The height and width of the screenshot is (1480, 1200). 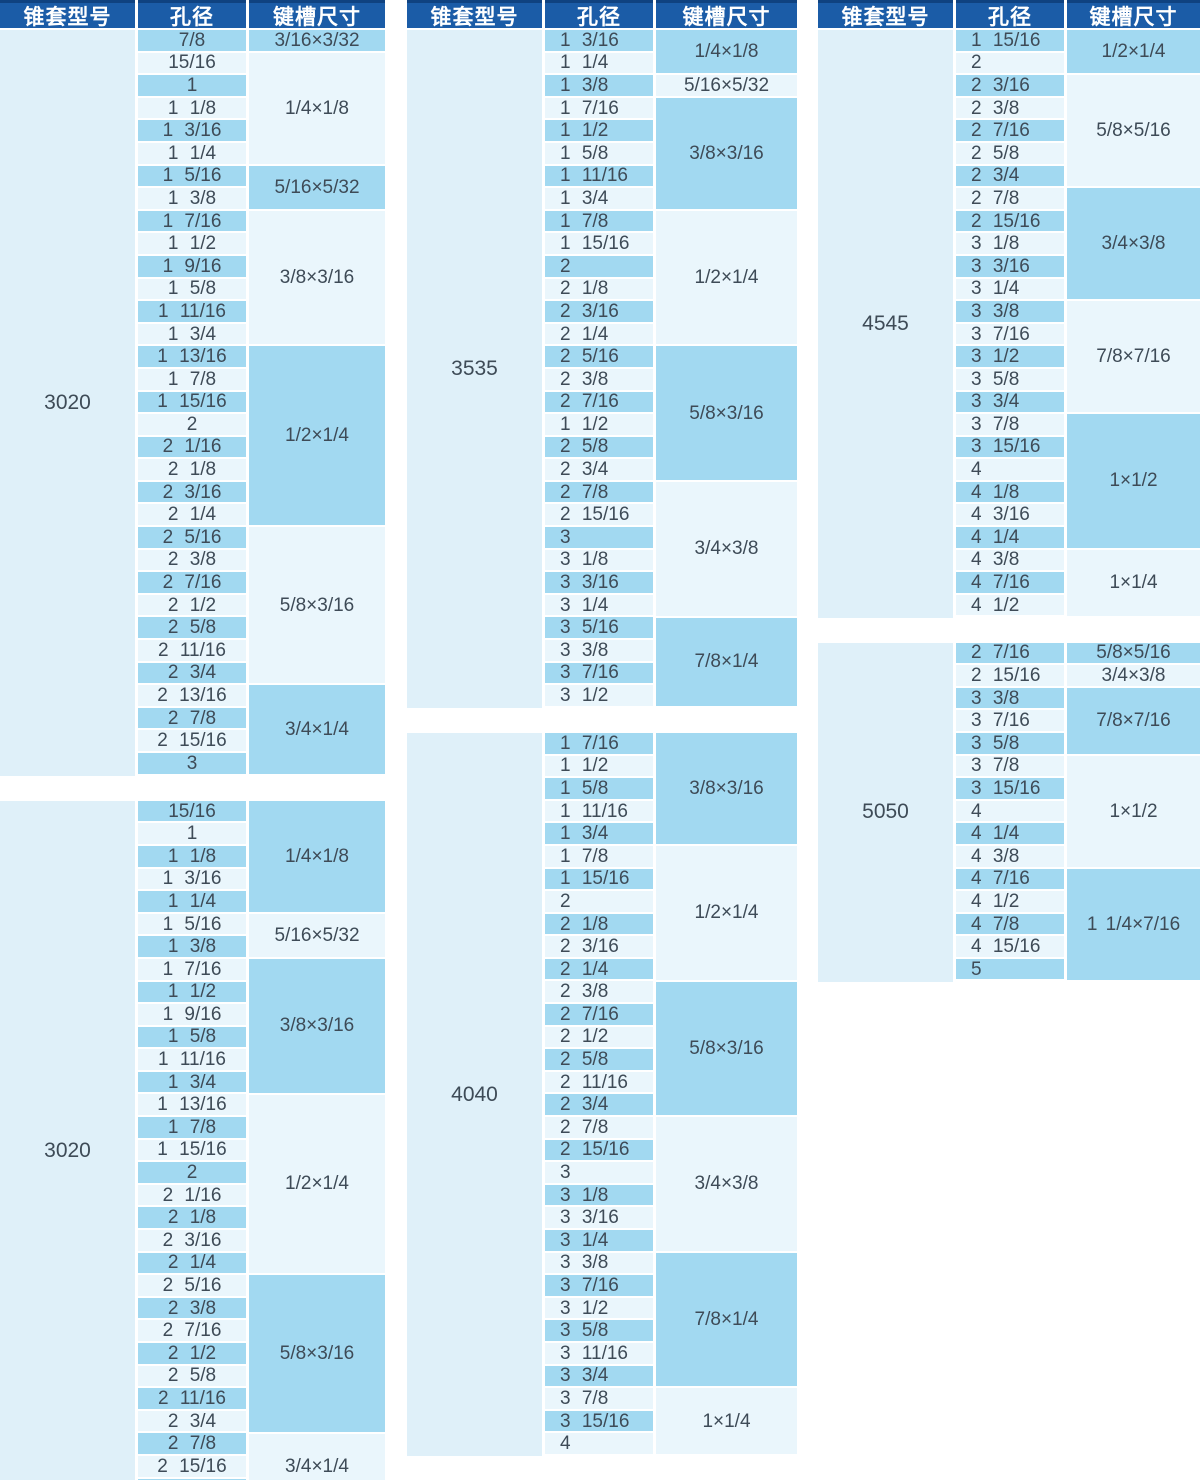 What do you see at coordinates (192, 1014) in the screenshot?
I see `bore-cell: 1 9/16` at bounding box center [192, 1014].